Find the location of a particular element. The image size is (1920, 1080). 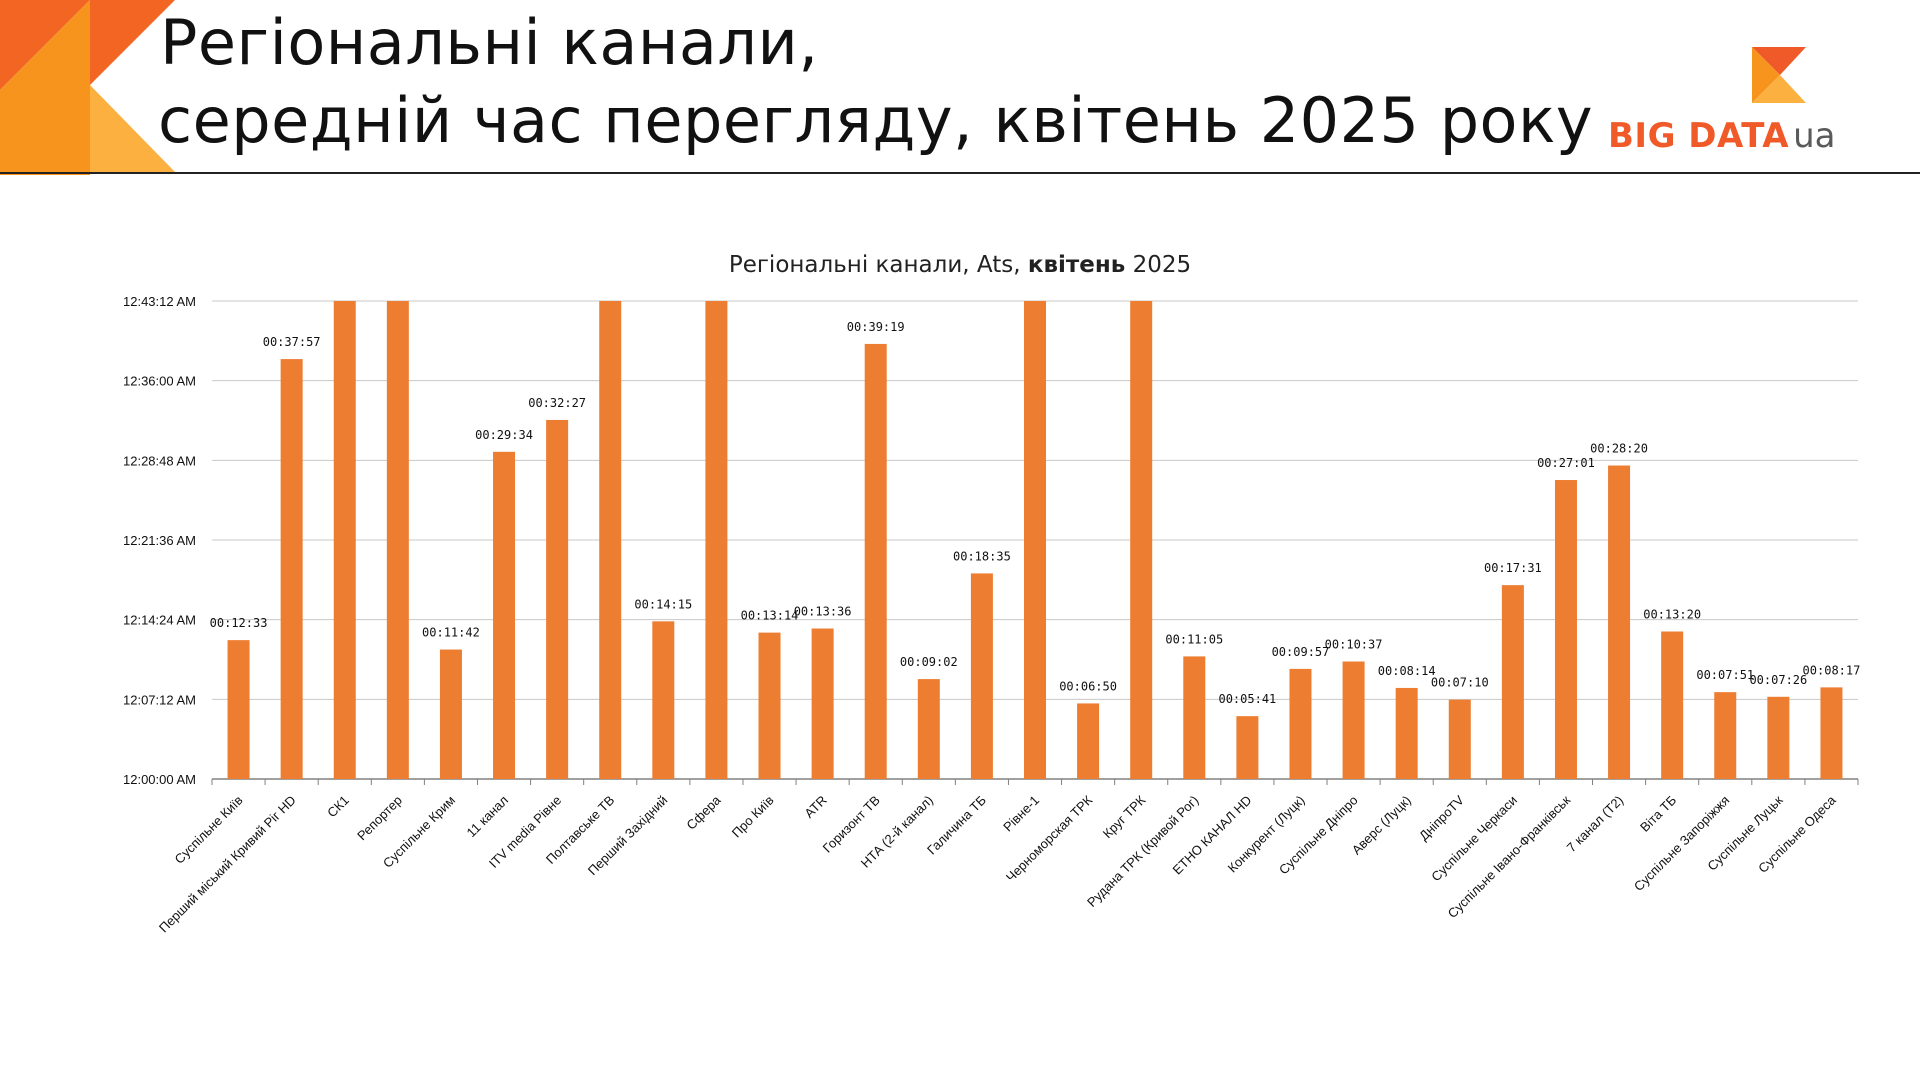

data-label: 00:08:14 is located at coordinates (1407, 671).